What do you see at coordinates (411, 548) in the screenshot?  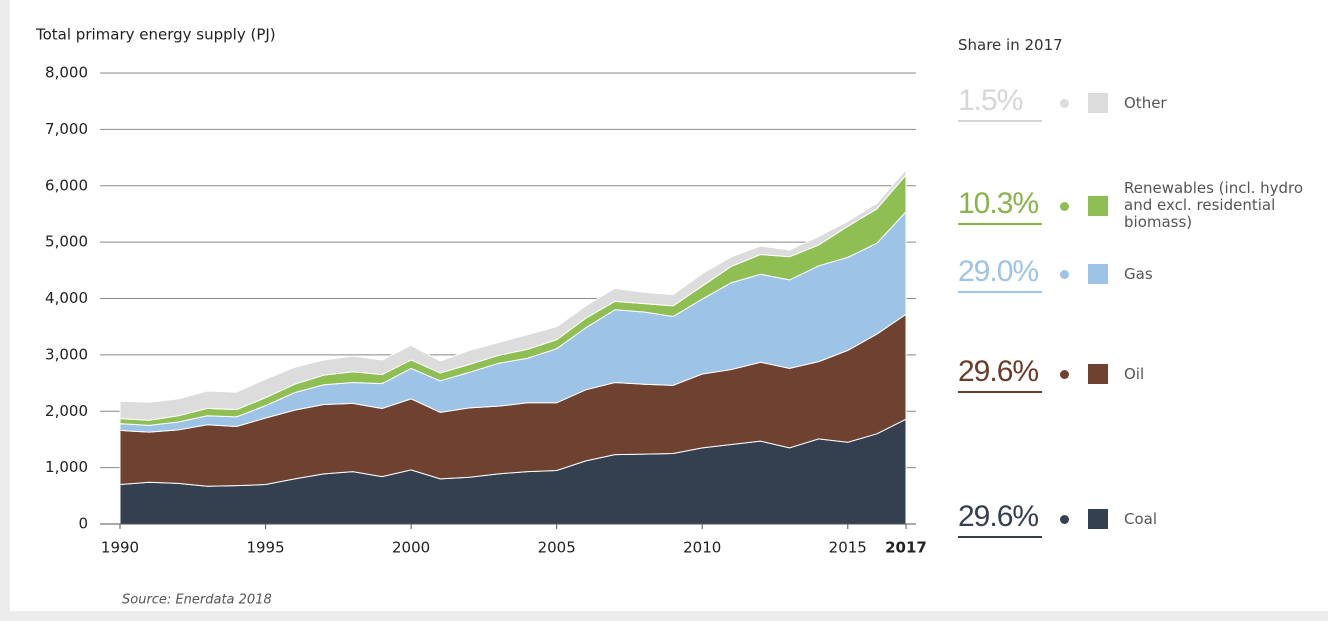 I see `x-tick-label: 2000` at bounding box center [411, 548].